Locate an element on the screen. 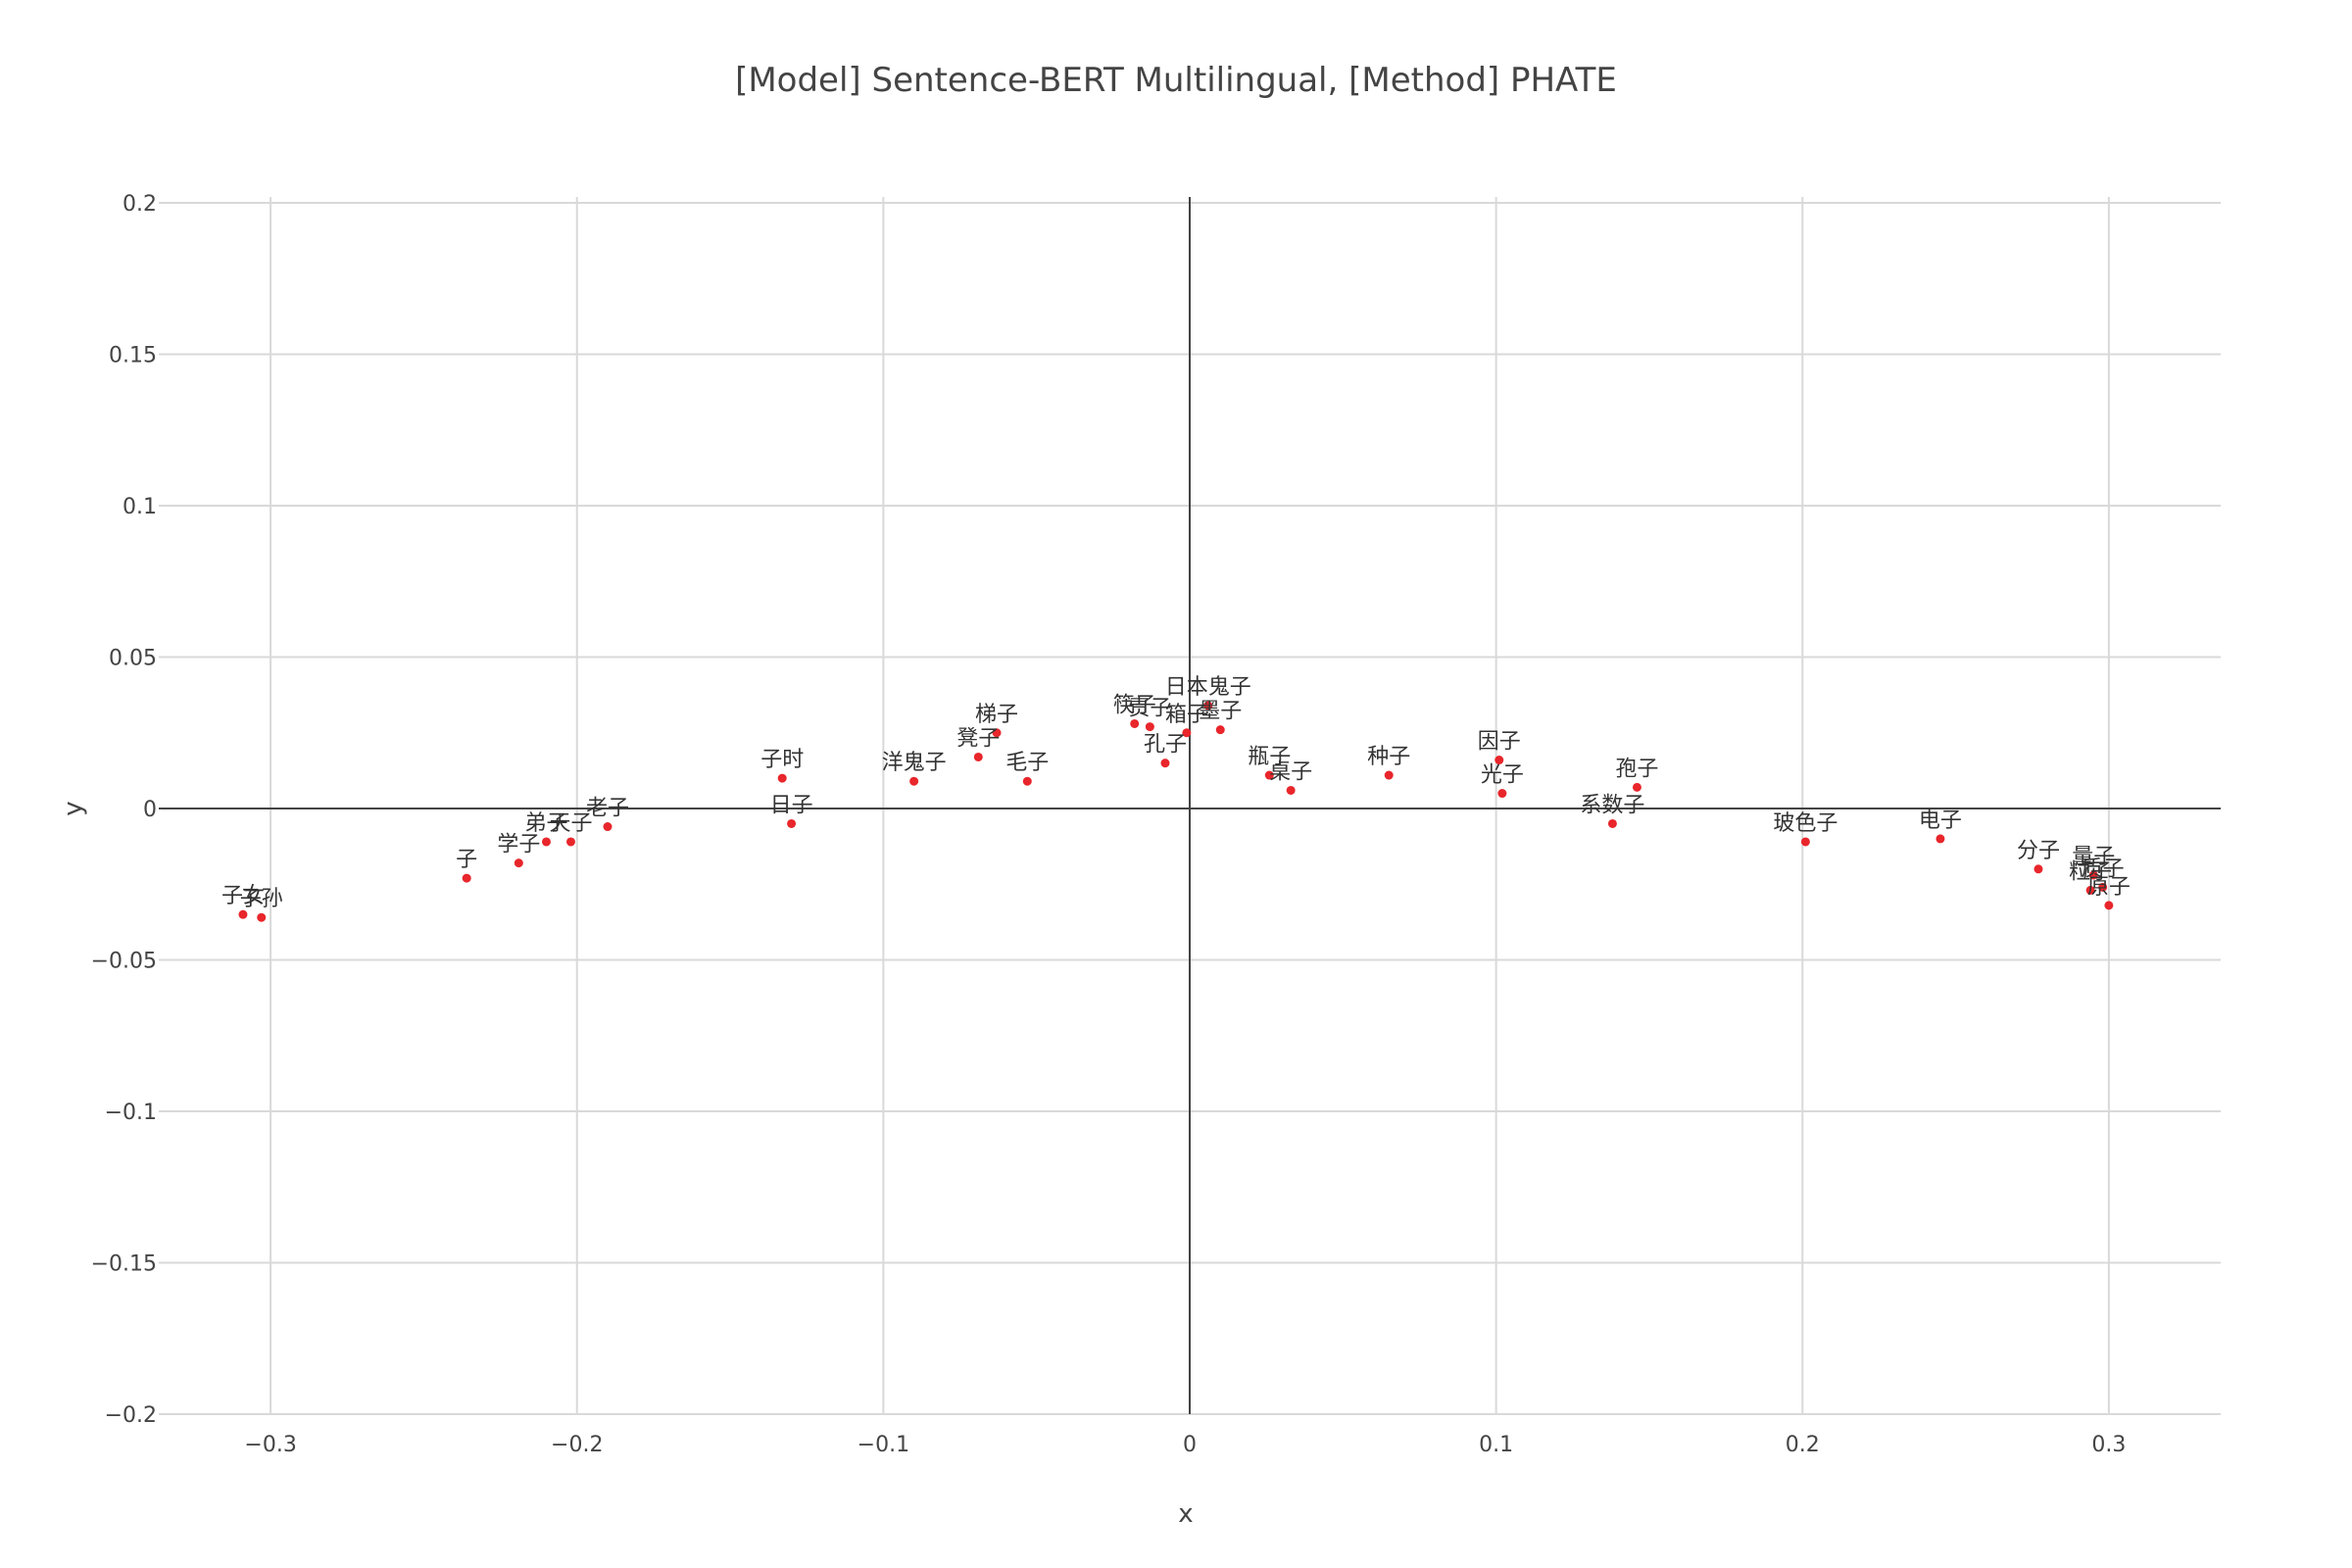 The height and width of the screenshot is (1568, 2352). point-label: 责子 is located at coordinates (1149, 709).